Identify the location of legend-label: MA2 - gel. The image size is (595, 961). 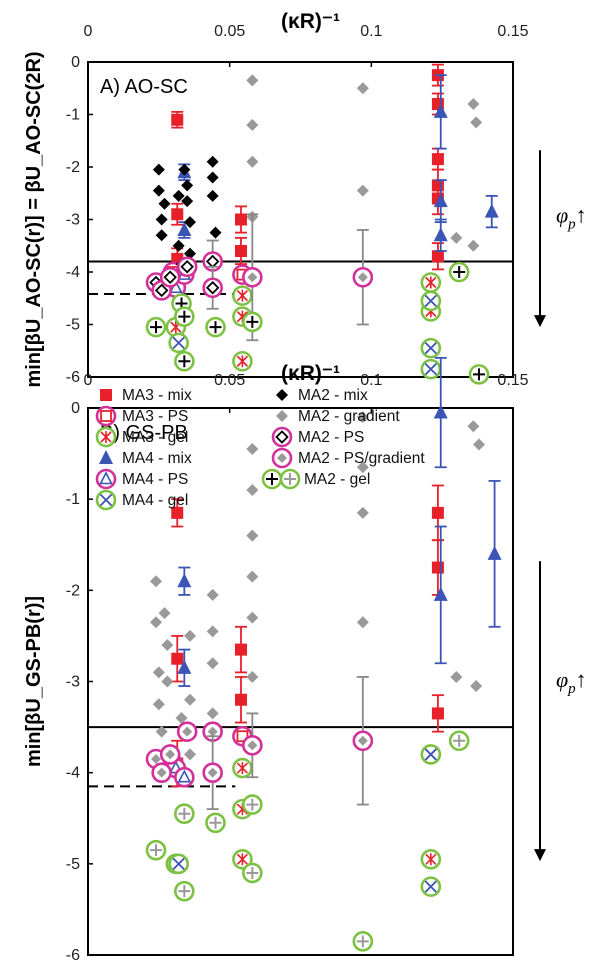
(337, 479).